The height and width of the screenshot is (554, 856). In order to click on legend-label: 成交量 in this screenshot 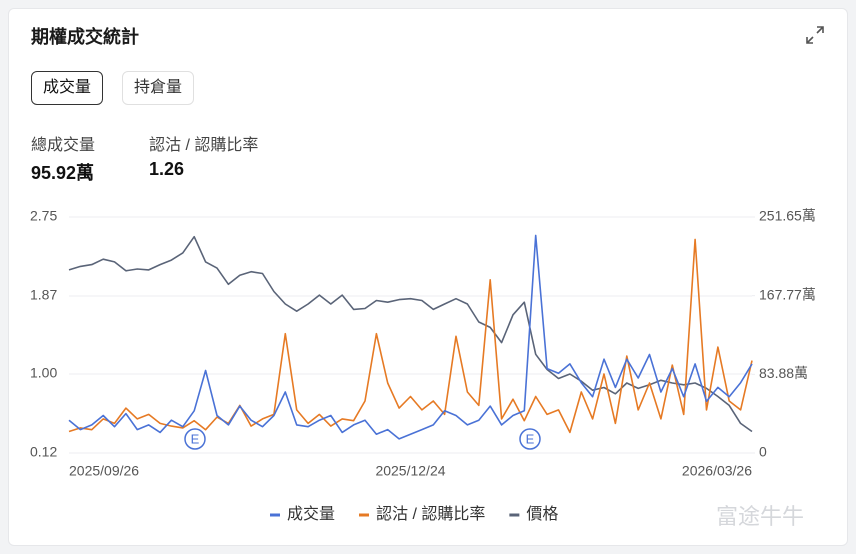, I will do `click(311, 514)`.